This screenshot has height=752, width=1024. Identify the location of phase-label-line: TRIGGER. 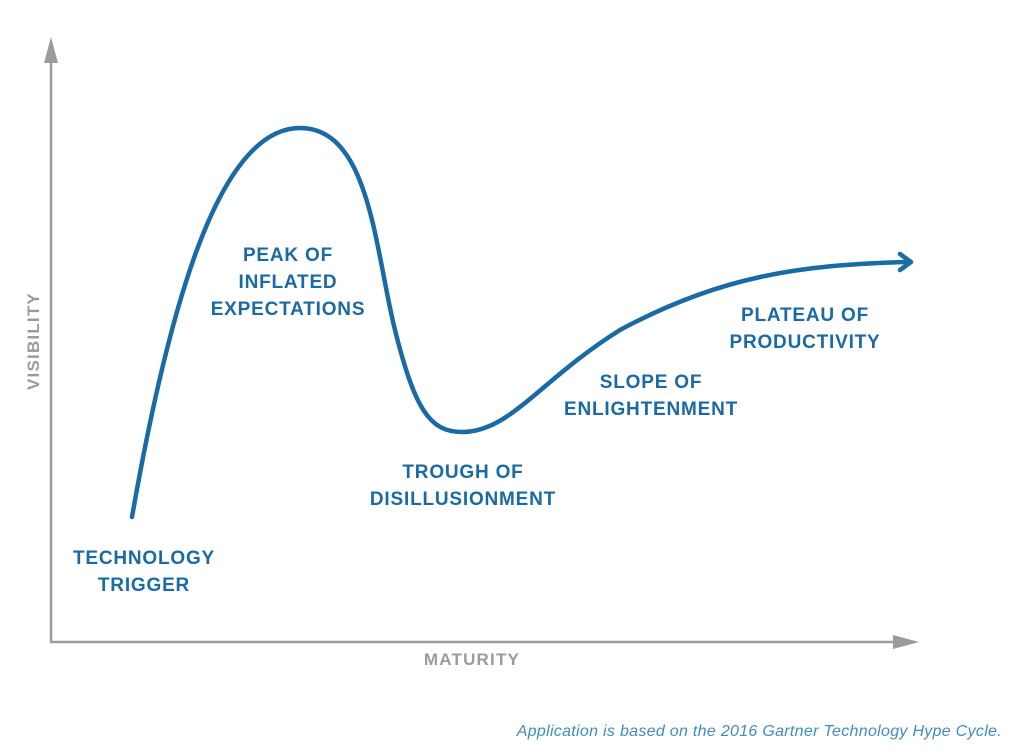
(144, 585).